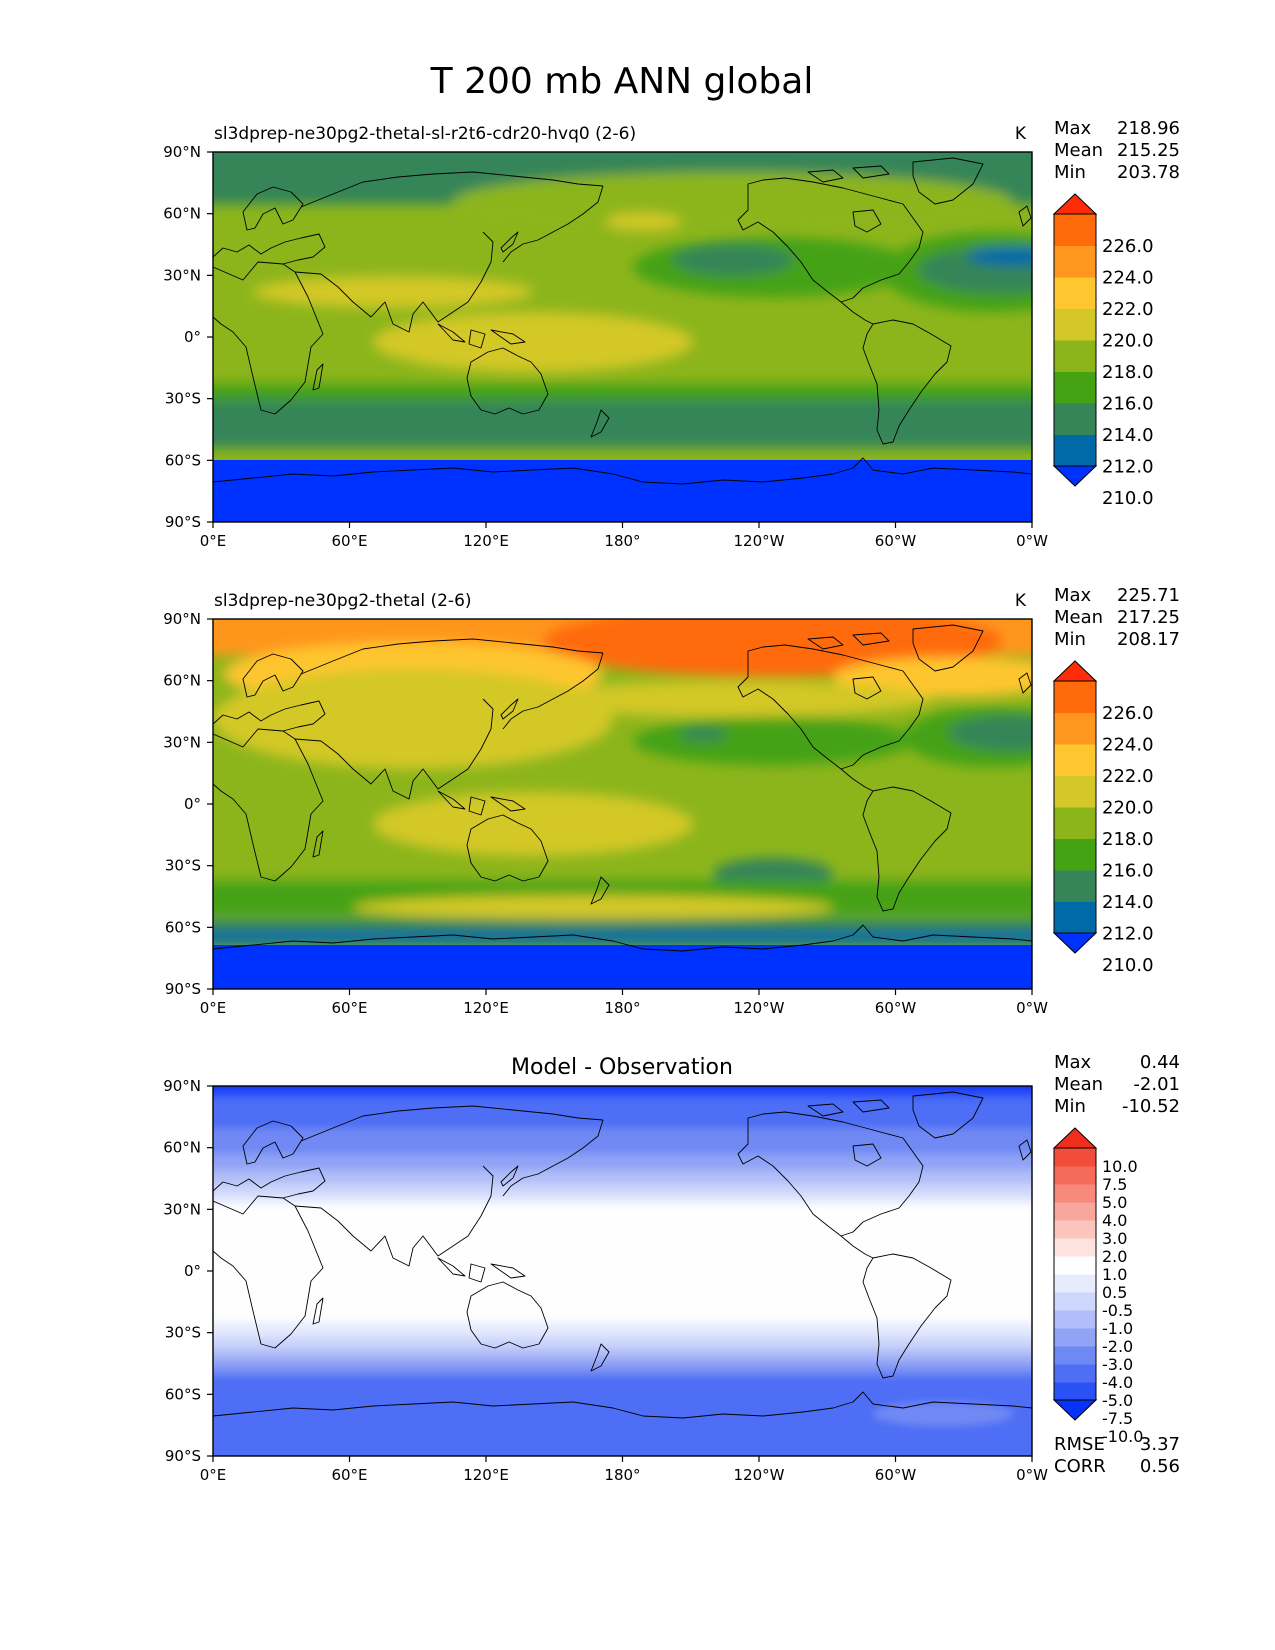 The height and width of the screenshot is (1650, 1275). What do you see at coordinates (182, 742) in the screenshot?
I see `y-tick-label: 30°N` at bounding box center [182, 742].